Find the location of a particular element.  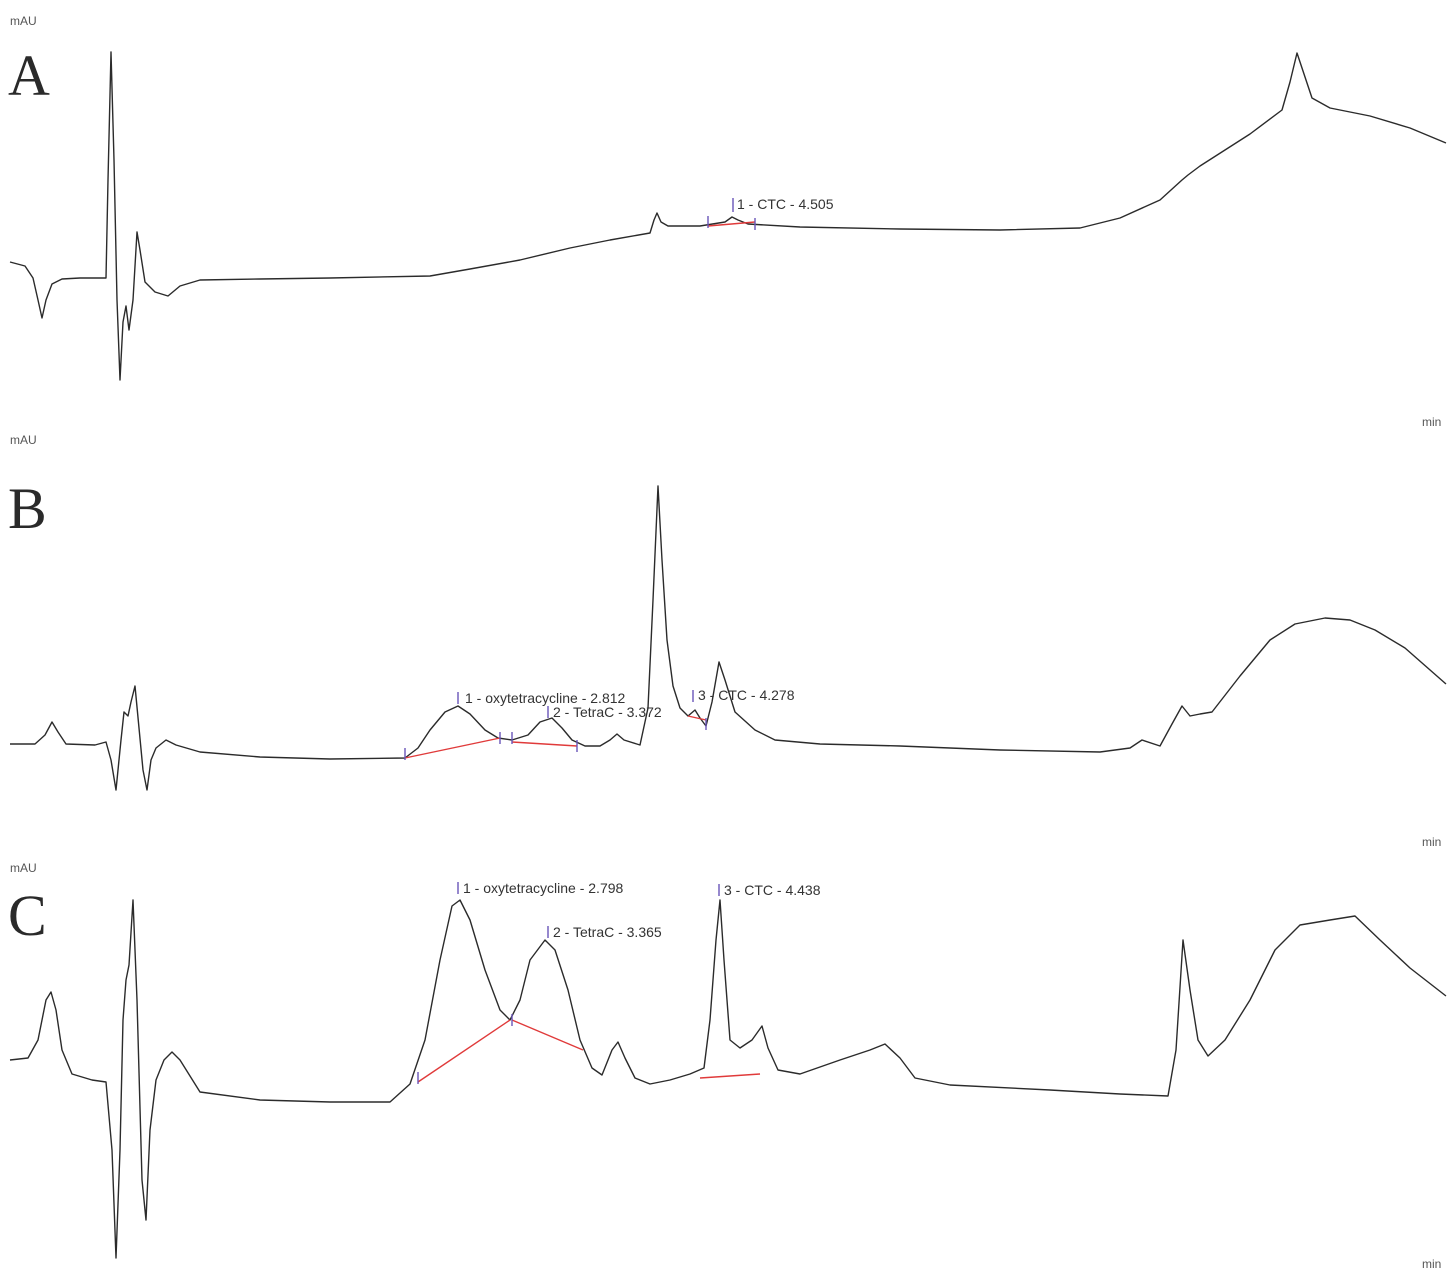

panel-c-peak-3-label: 3 - CTC - 4.438 is located at coordinates (772, 890).